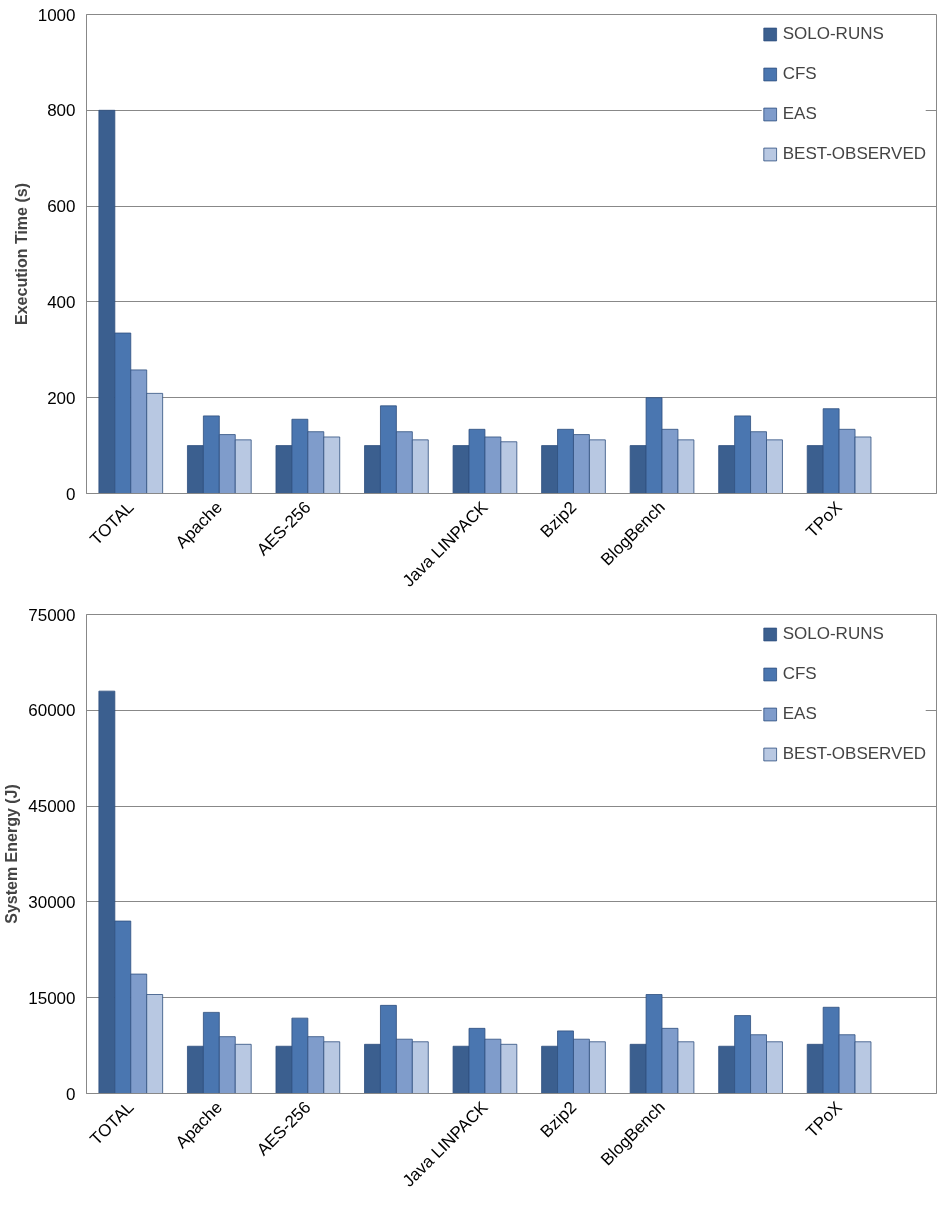  What do you see at coordinates (52, 615) in the screenshot?
I see `y-tick-label: 75000` at bounding box center [52, 615].